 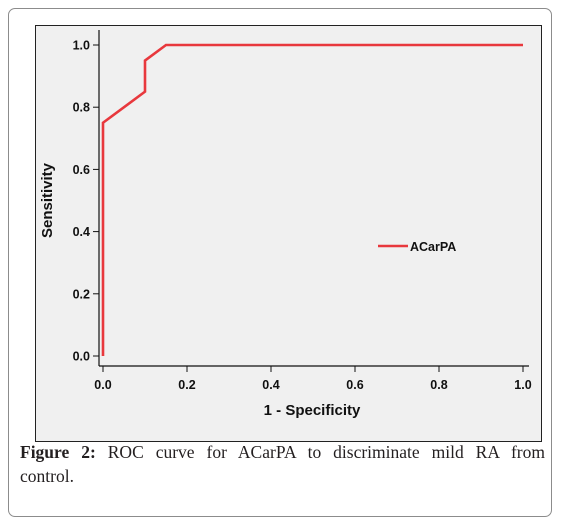 What do you see at coordinates (270, 385) in the screenshot?
I see `x-tick-label: 0.4` at bounding box center [270, 385].